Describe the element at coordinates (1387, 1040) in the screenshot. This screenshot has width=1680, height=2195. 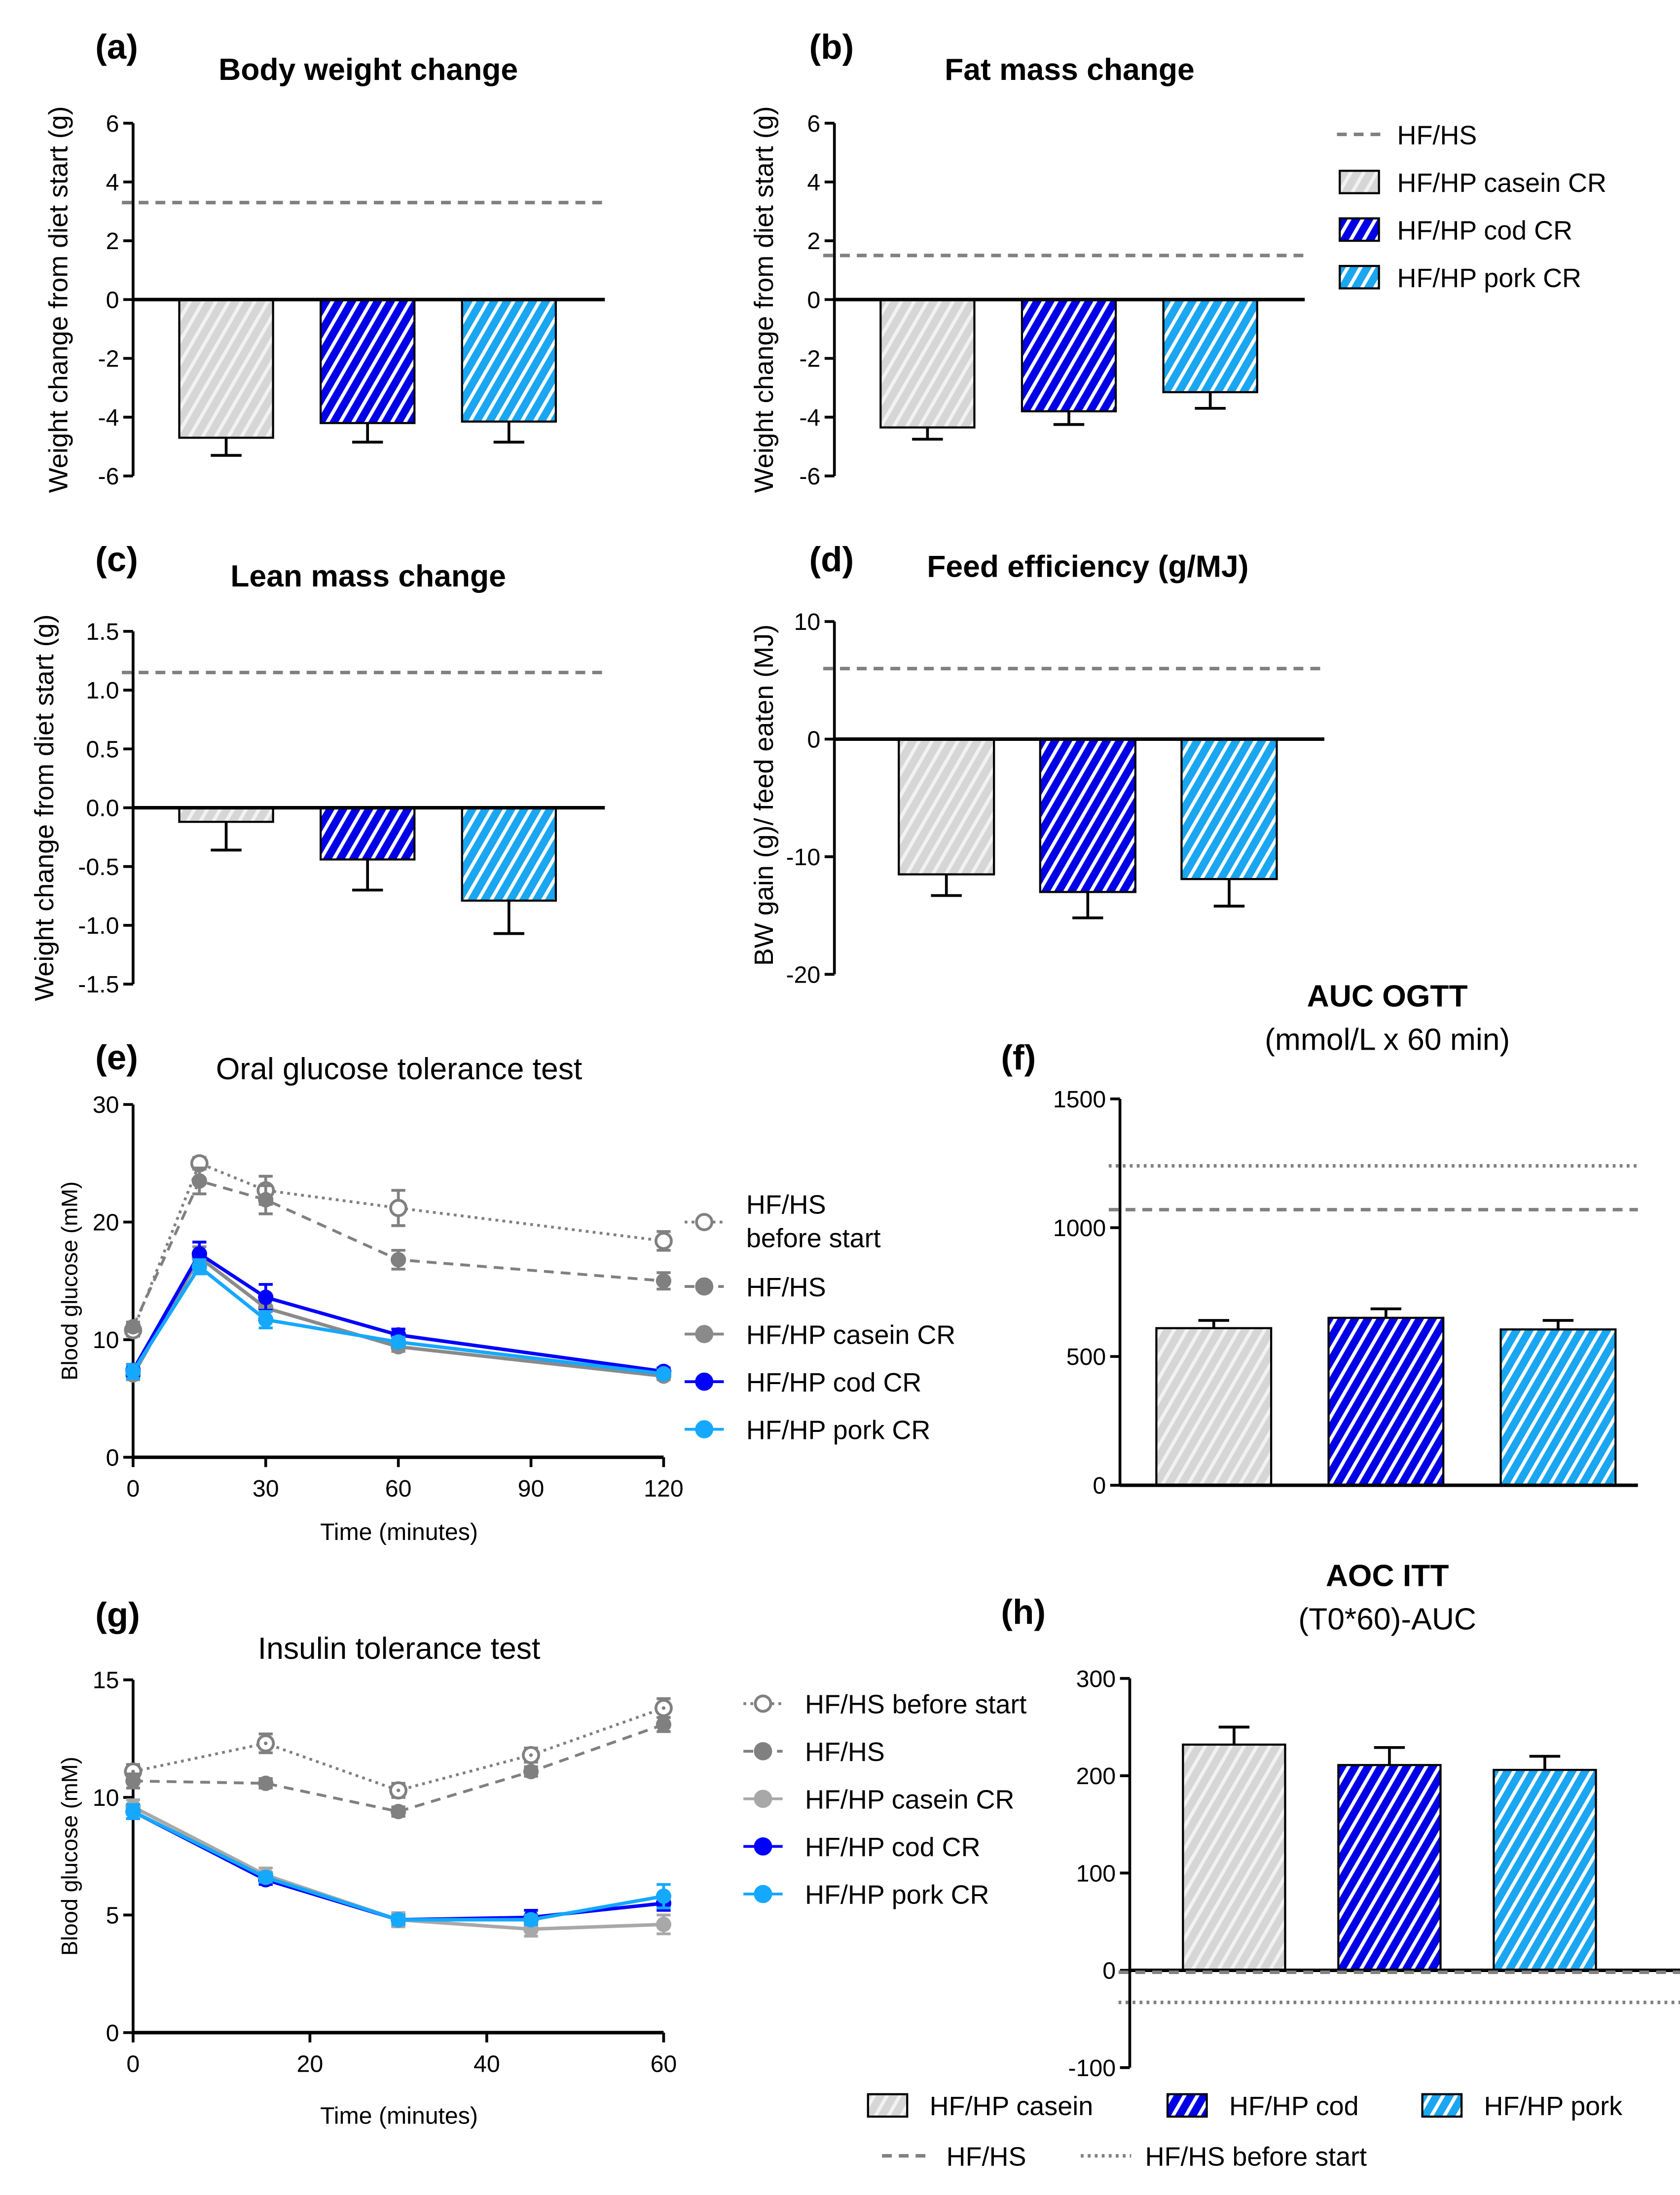
I see `chart-subtitle: (mmol/L x 60 min)` at that location.